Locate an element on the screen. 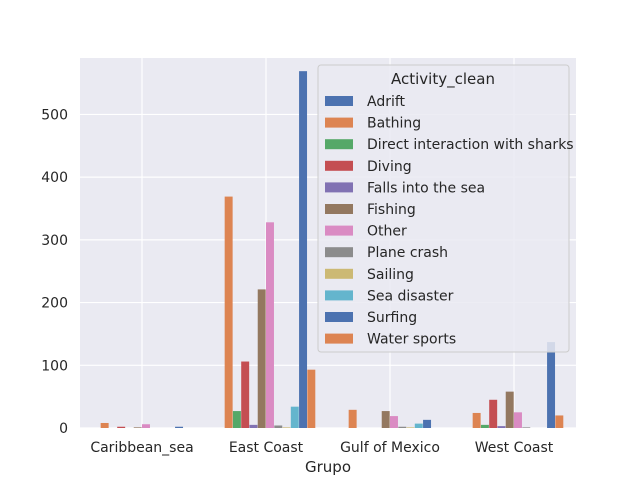  y-axis: 0 100 200 300 400 500 is located at coordinates (54, 272).